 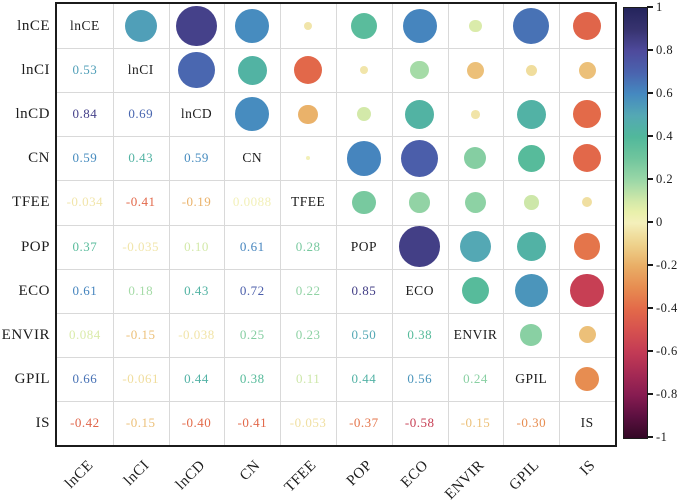 What do you see at coordinates (364, 335) in the screenshot?
I see `correlation-value-cell: 0.50` at bounding box center [364, 335].